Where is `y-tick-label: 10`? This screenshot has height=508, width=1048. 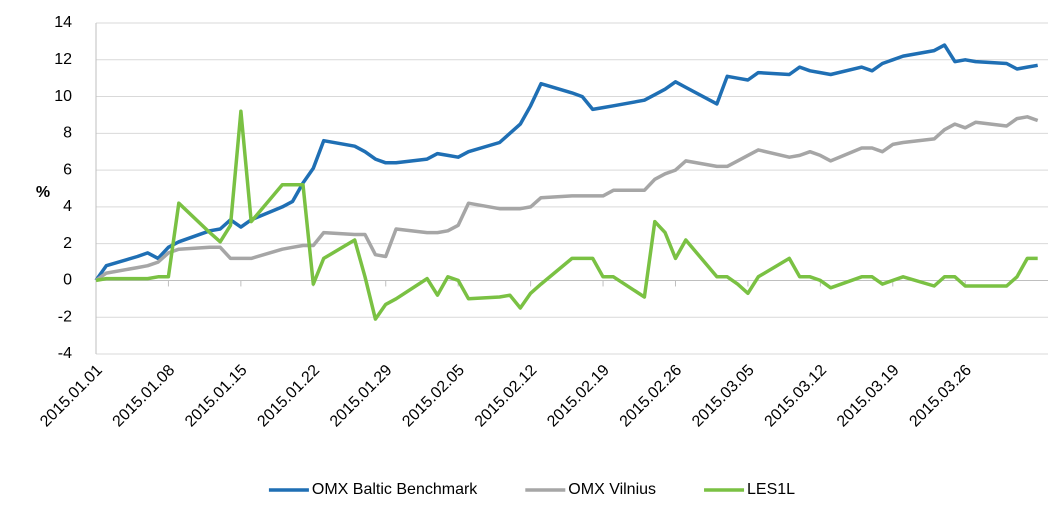
y-tick-label: 10 is located at coordinates (63, 96).